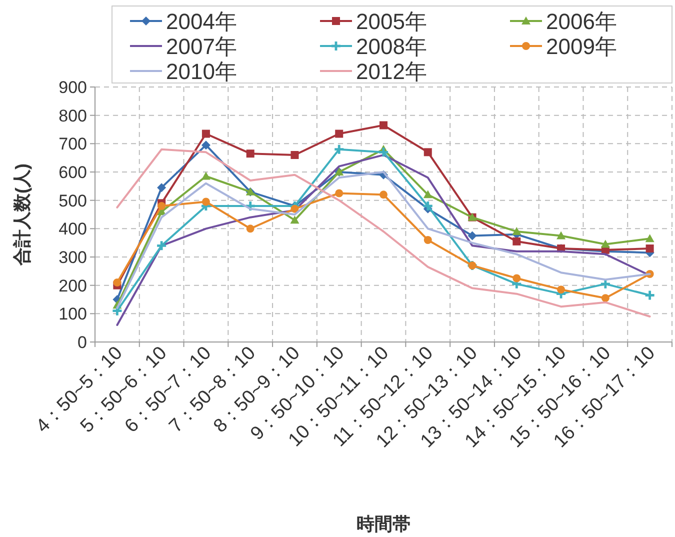 This screenshot has height=537, width=675. Describe the element at coordinates (82, 342) in the screenshot. I see `y-tick-label: 0` at that location.